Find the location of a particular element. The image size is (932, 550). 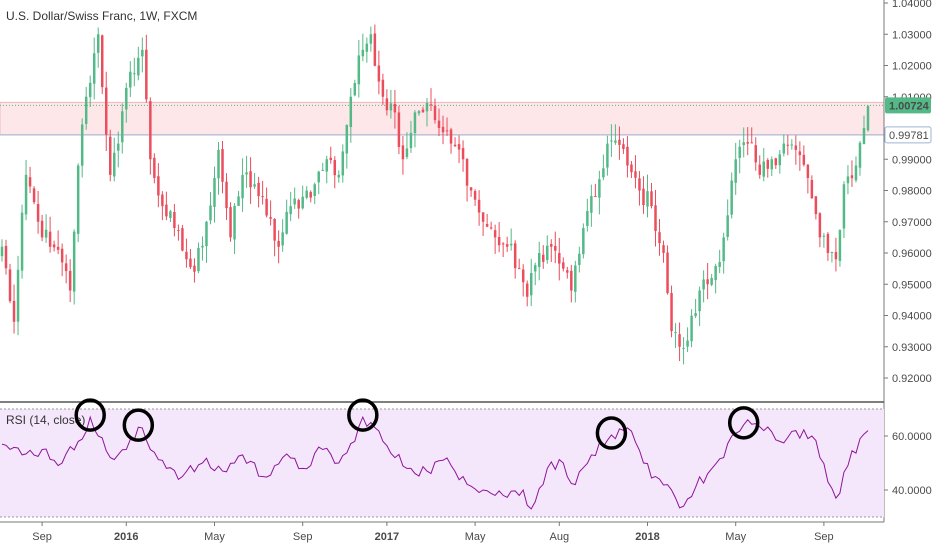

rsi-label: RSI (14, close) is located at coordinates (45, 420).